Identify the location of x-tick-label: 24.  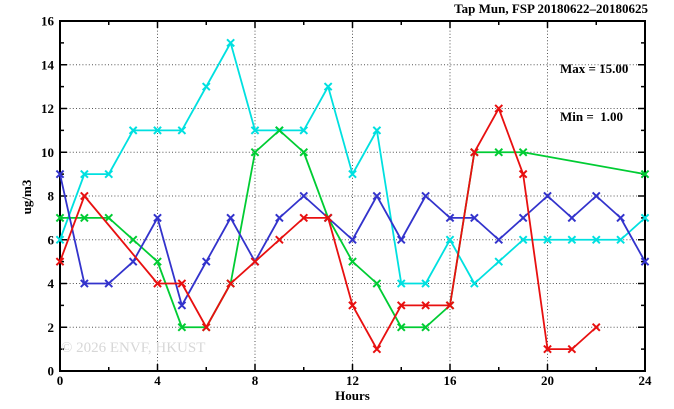
(646, 380).